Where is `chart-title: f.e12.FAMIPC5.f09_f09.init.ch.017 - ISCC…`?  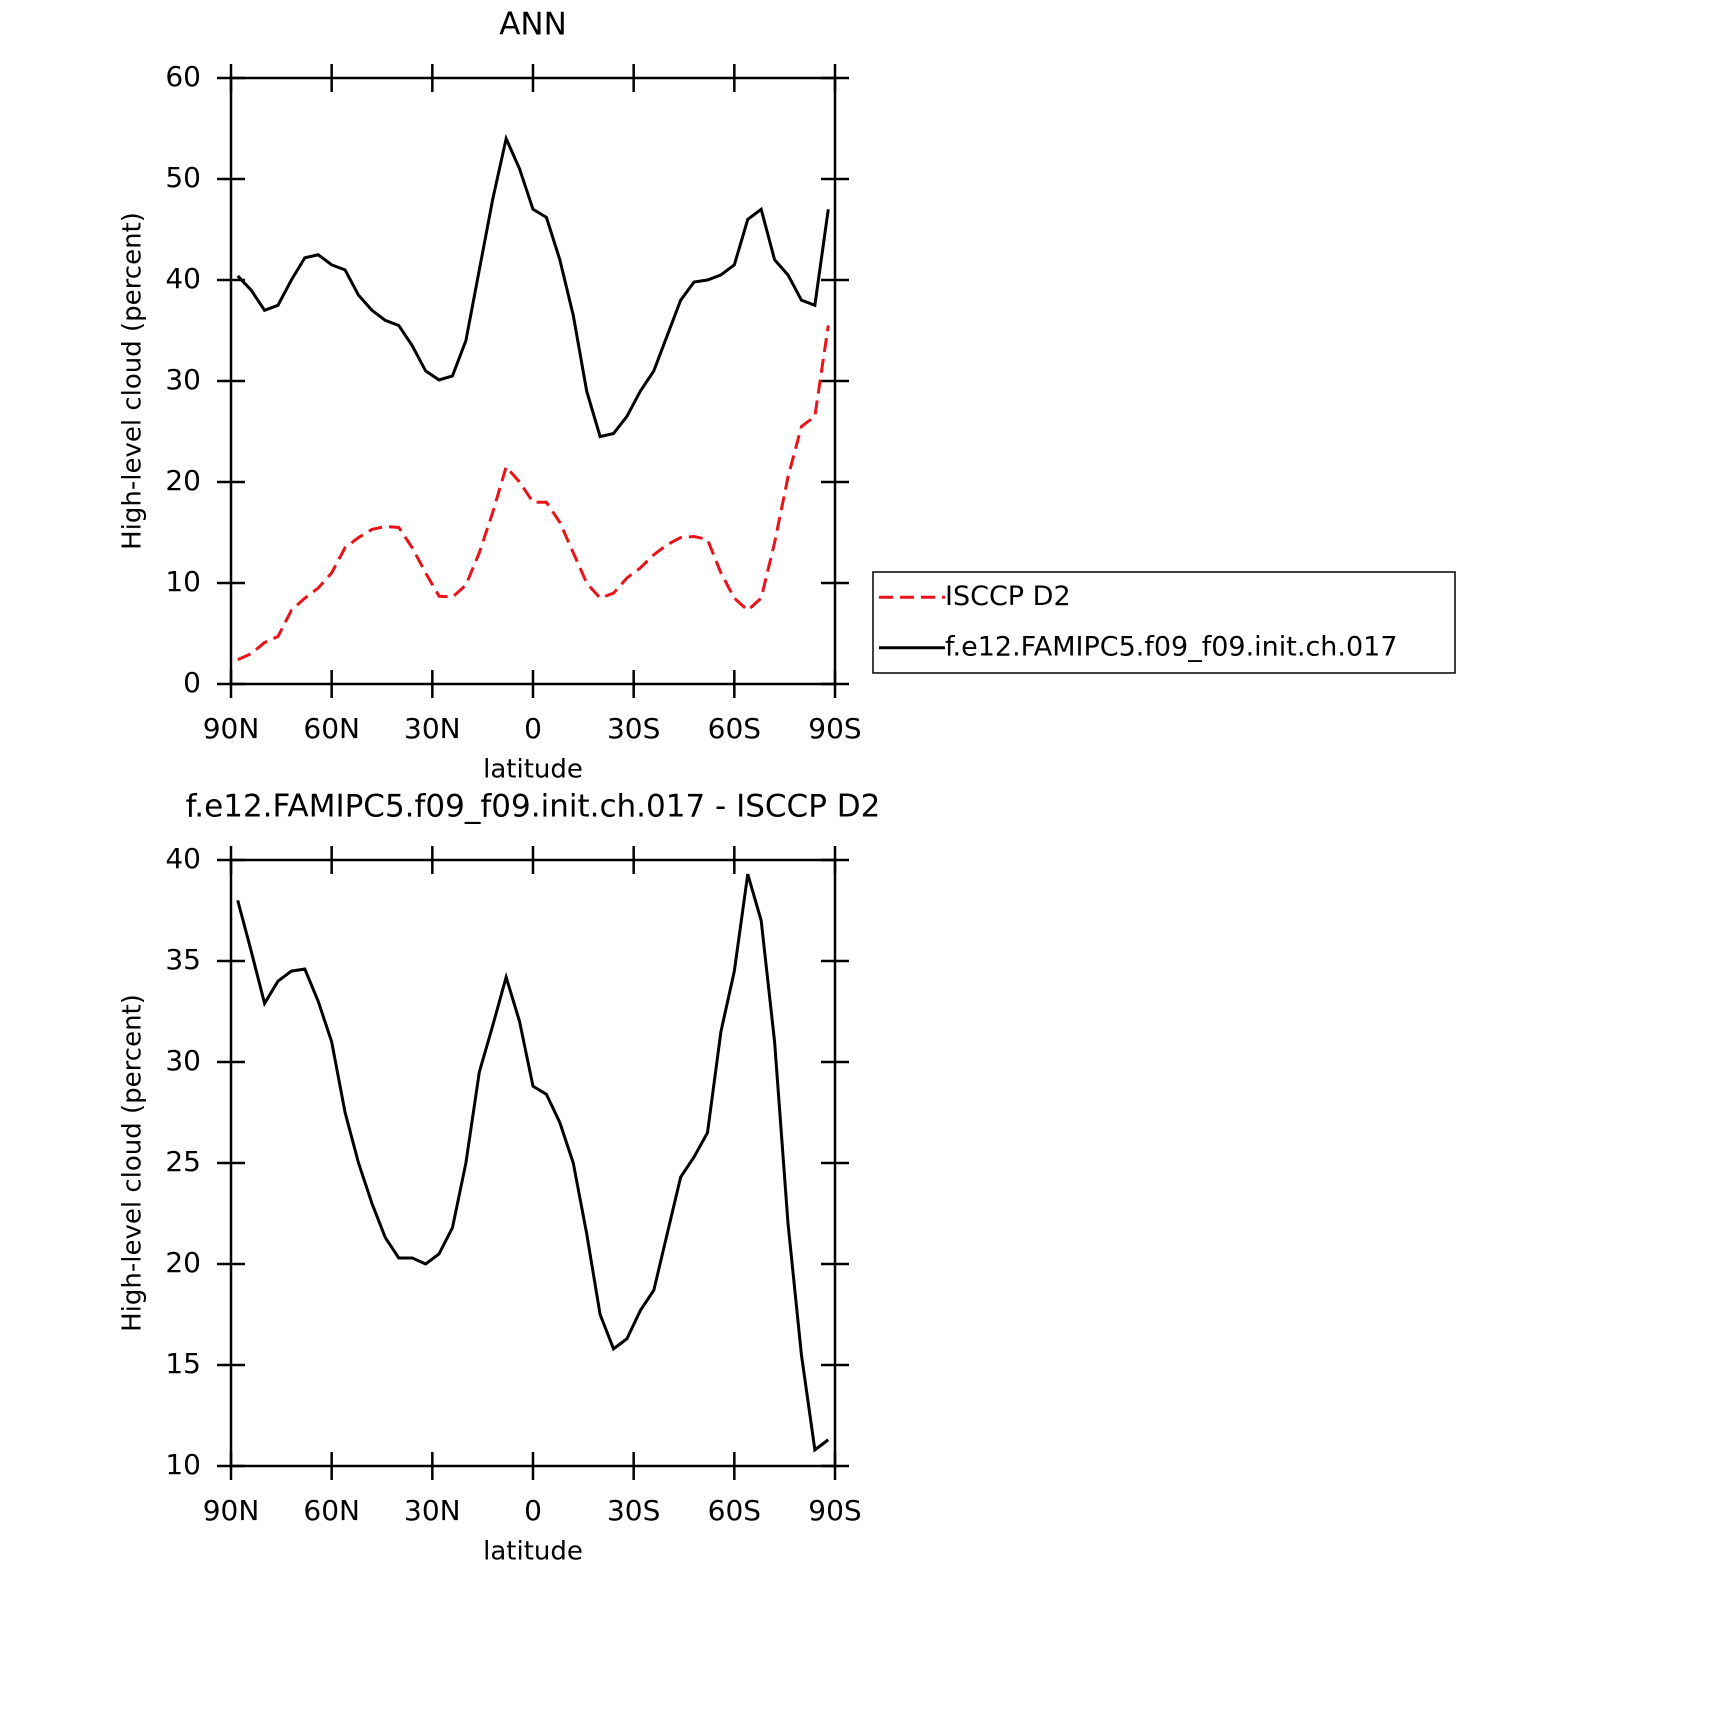
chart-title: f.e12.FAMIPC5.f09_f09.init.ch.017 - ISCC… is located at coordinates (533, 807).